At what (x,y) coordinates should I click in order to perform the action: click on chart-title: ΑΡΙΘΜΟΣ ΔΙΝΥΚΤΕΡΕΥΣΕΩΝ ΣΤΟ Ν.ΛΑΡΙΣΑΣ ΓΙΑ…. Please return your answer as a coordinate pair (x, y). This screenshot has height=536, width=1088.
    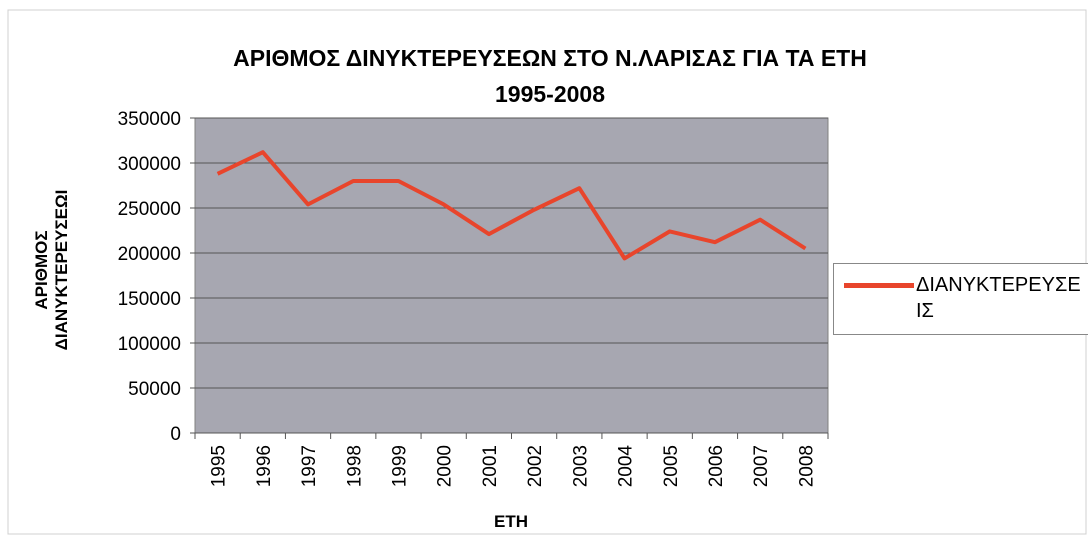
    Looking at the image, I should click on (550, 76).